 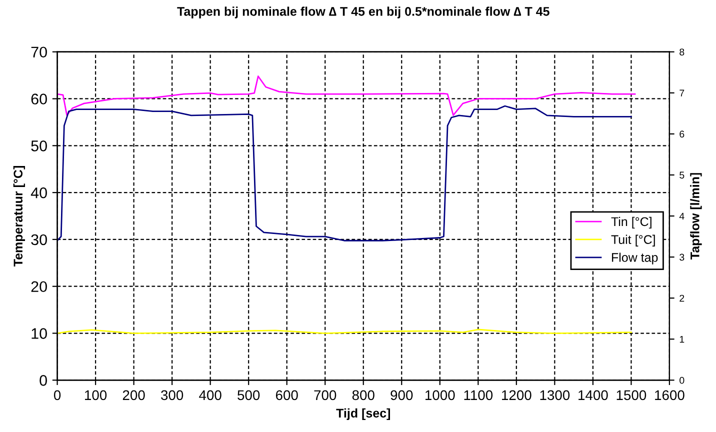 What do you see at coordinates (172, 395) in the screenshot?
I see `x-tick-label: 300` at bounding box center [172, 395].